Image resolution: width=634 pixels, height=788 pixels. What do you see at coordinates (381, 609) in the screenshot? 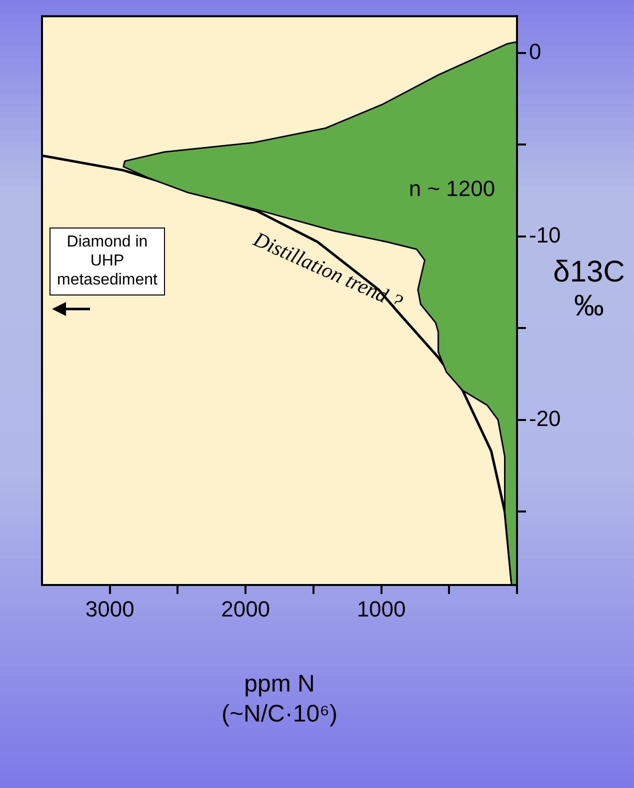
I see `x-tick-label: 1000` at bounding box center [381, 609].